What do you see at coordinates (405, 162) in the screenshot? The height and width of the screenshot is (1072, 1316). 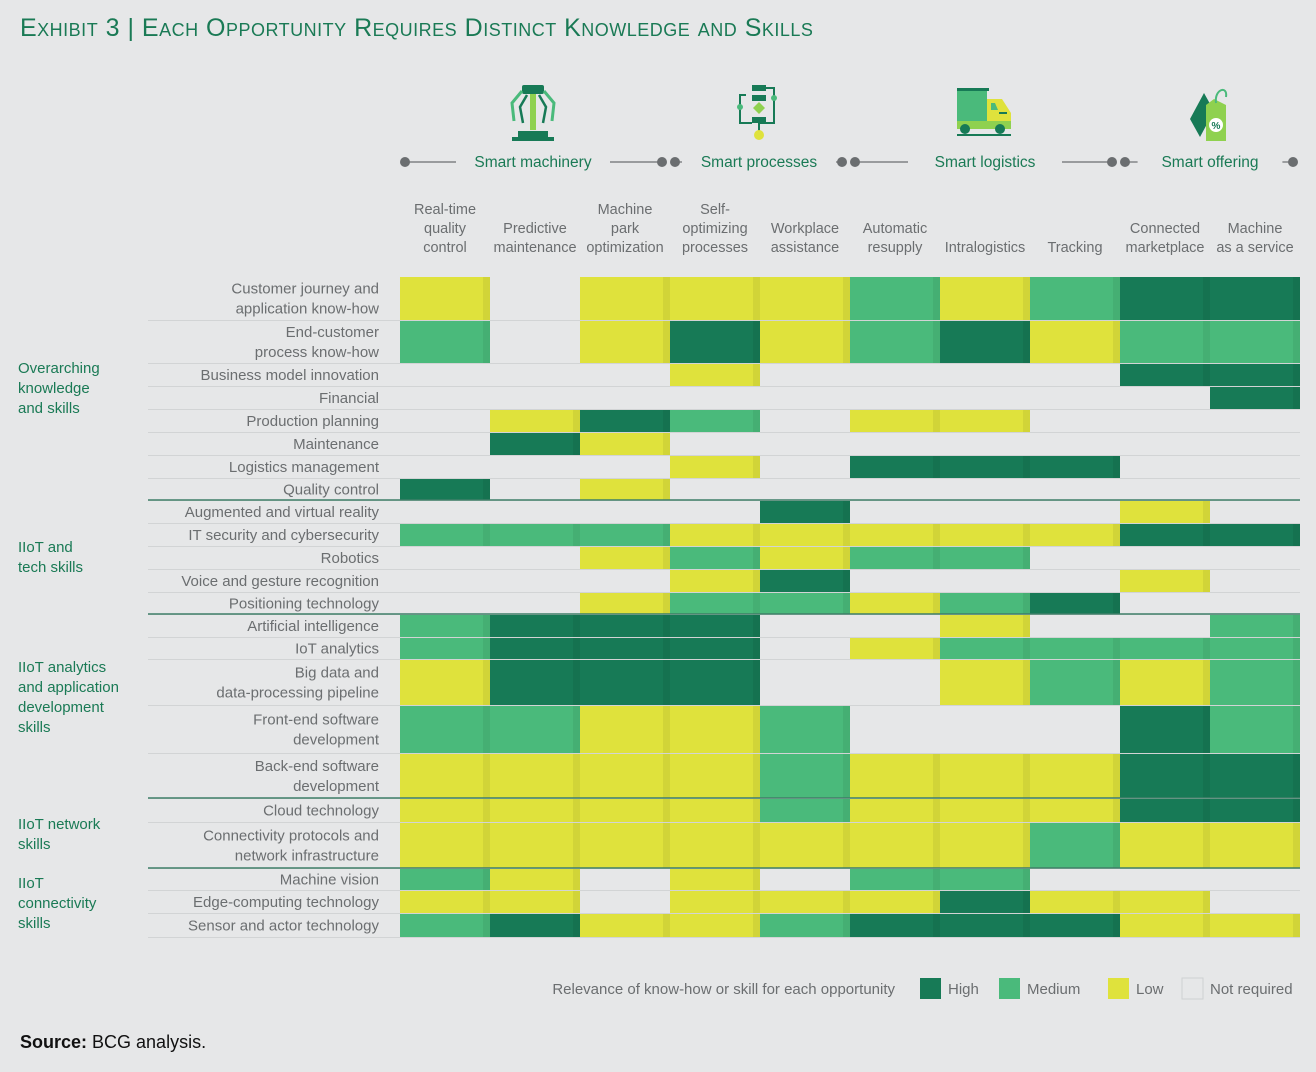 I see `timeline-dot` at bounding box center [405, 162].